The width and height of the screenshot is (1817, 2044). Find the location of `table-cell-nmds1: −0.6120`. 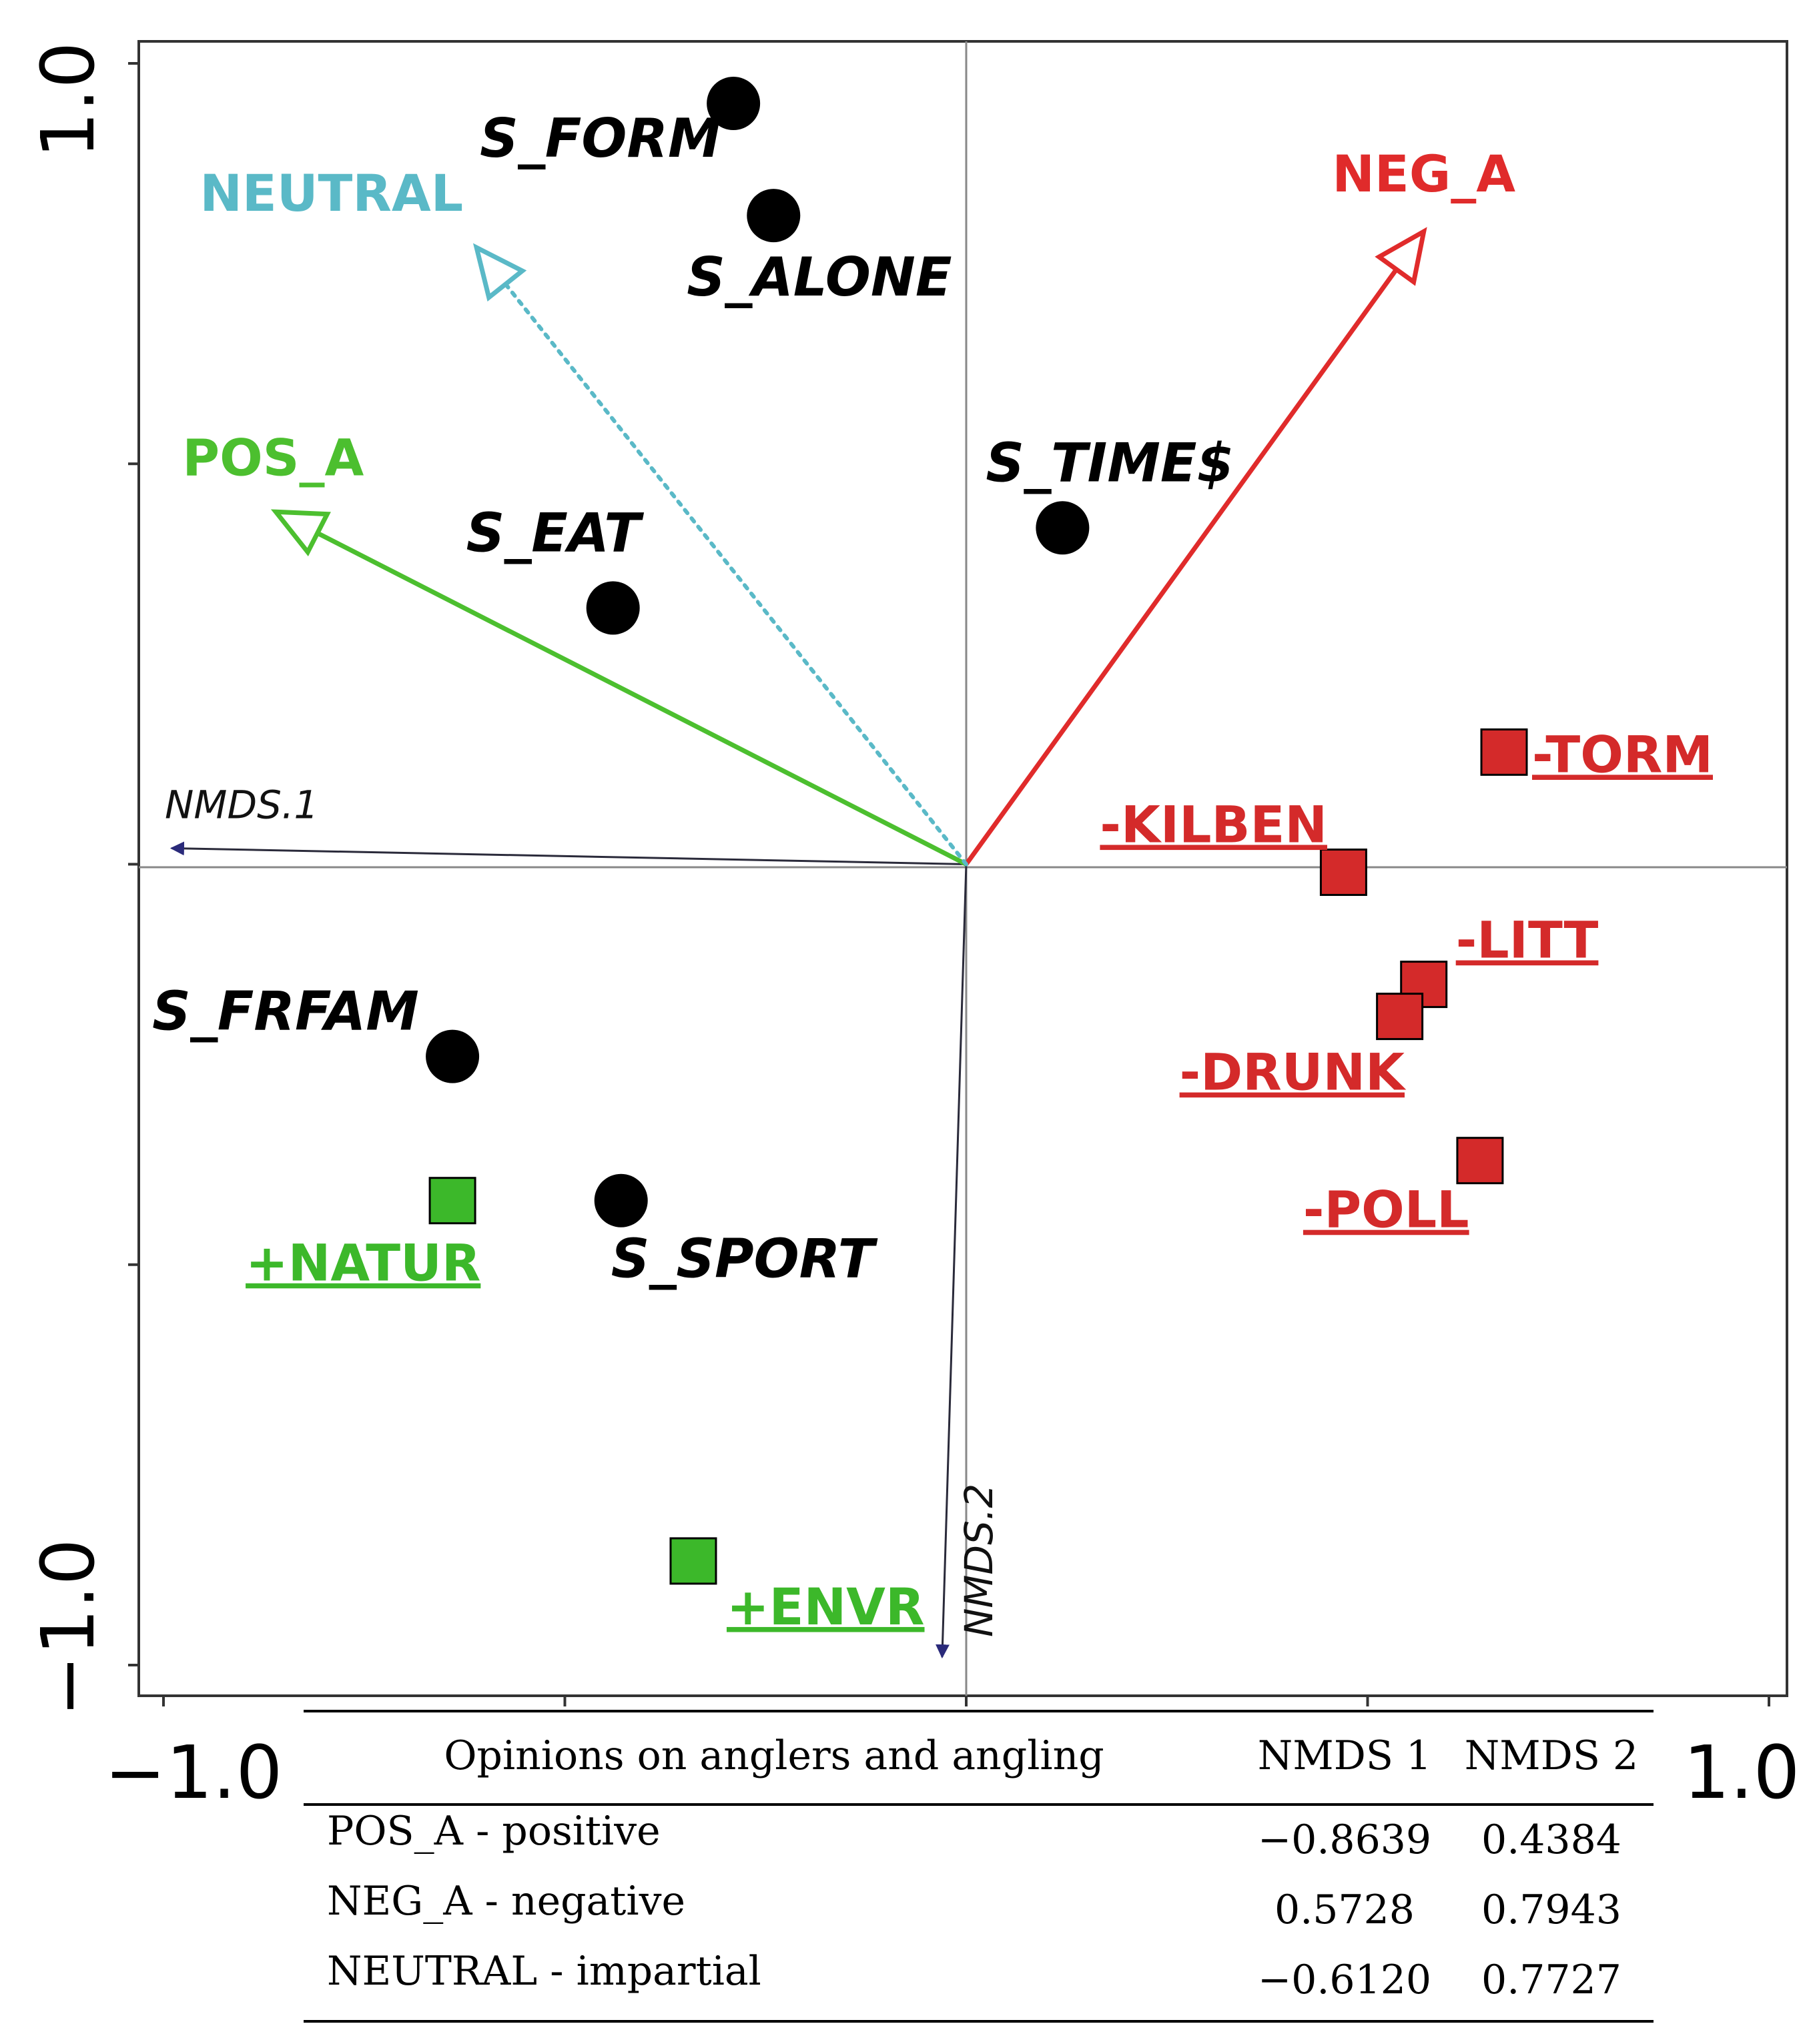

table-cell-nmds1: −0.6120 is located at coordinates (1344, 1980).